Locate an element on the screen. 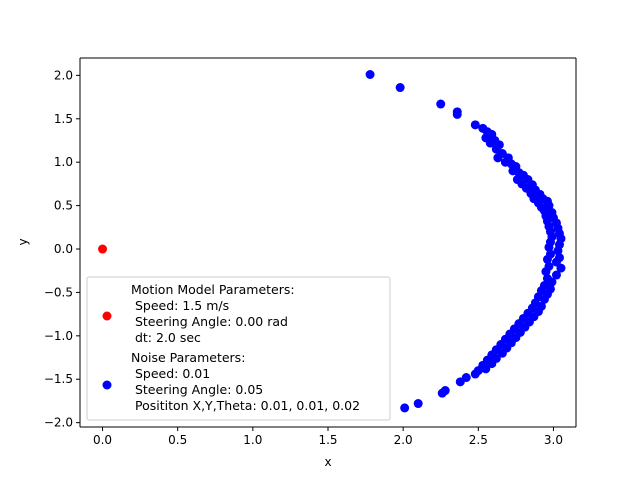  x-tick-label: 2.5 is located at coordinates (478, 440).